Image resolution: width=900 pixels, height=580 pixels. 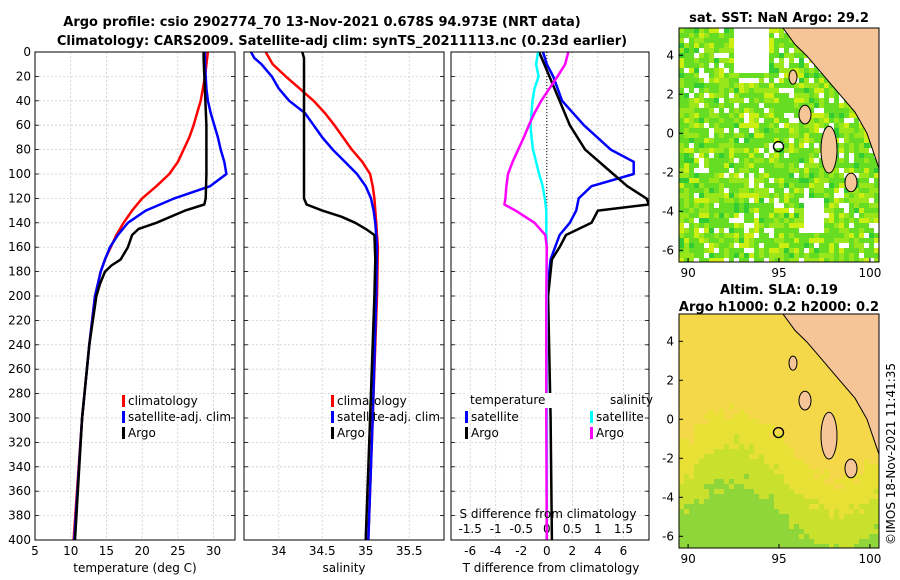 What do you see at coordinates (588, 296) in the screenshot?
I see `series-line-t-satellite` at bounding box center [588, 296].